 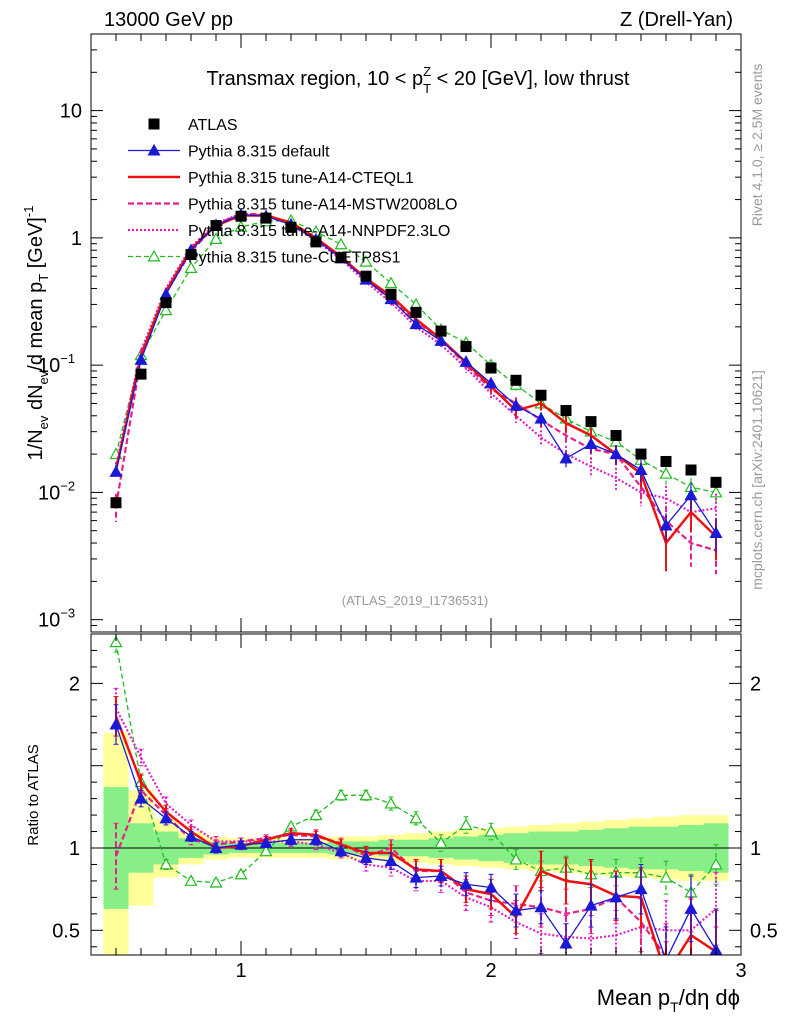 I want to click on main-y-tick-label: 10⁻³, so click(x=56, y=619).